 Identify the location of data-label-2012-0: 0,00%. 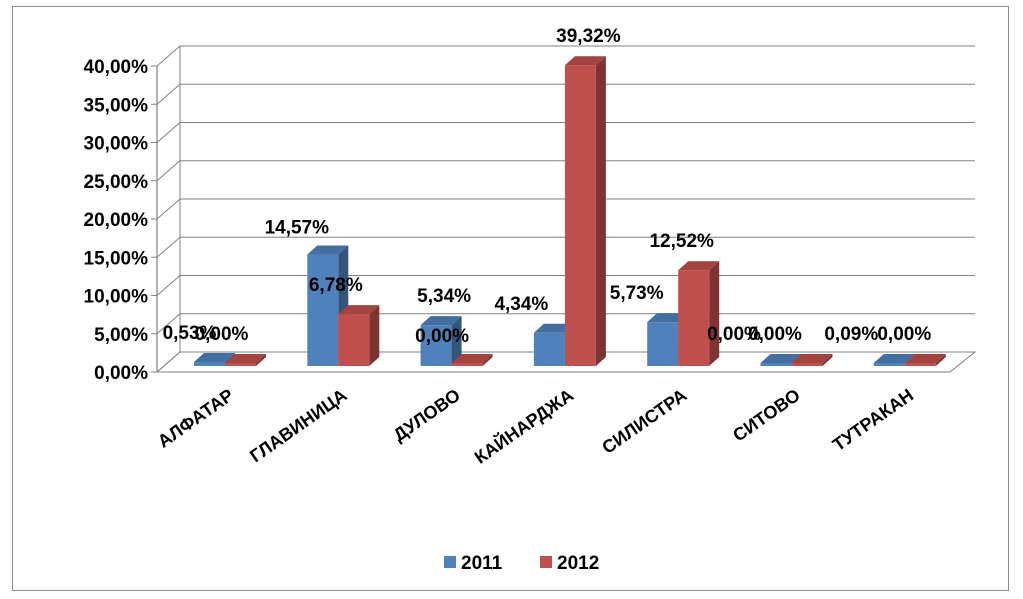
(222, 334).